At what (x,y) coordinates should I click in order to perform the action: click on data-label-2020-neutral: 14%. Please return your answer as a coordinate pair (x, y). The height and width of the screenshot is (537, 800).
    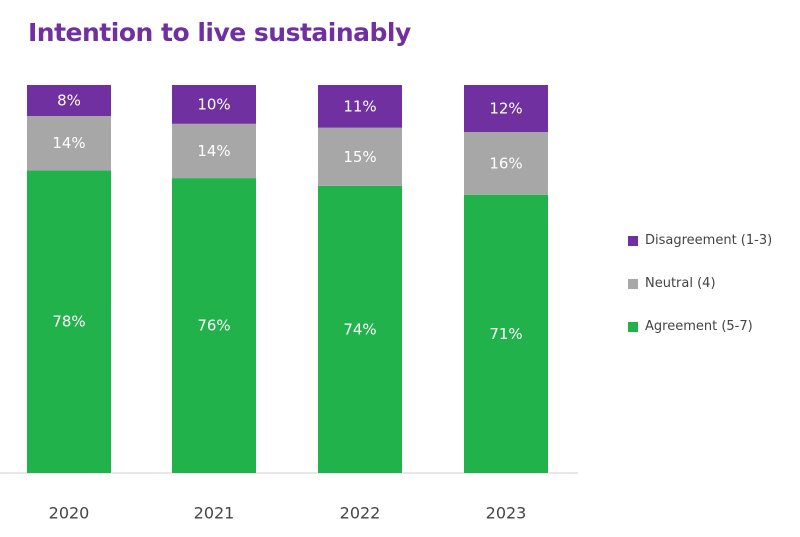
    Looking at the image, I should click on (68, 143).